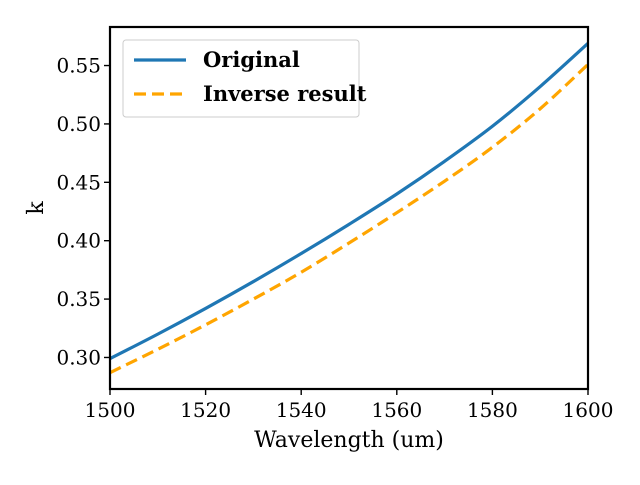 Image resolution: width=640 pixels, height=485 pixels. What do you see at coordinates (78, 124) in the screenshot?
I see `y-tick-label: 0.50` at bounding box center [78, 124].